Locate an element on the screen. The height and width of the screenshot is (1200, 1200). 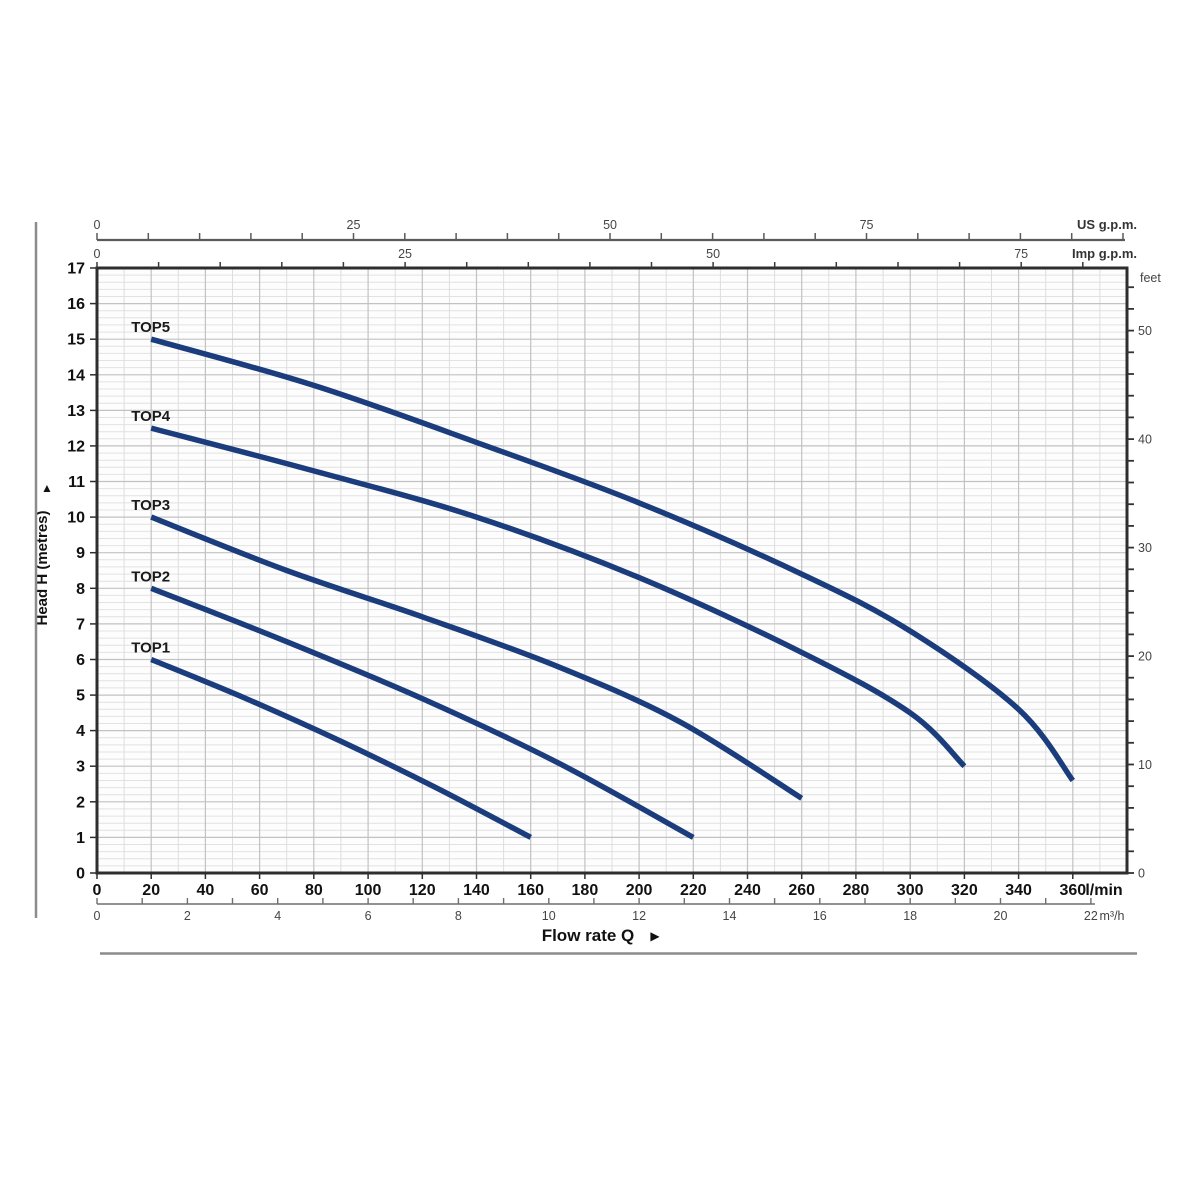
y-tick-label-17: 17 is located at coordinates (76, 269).